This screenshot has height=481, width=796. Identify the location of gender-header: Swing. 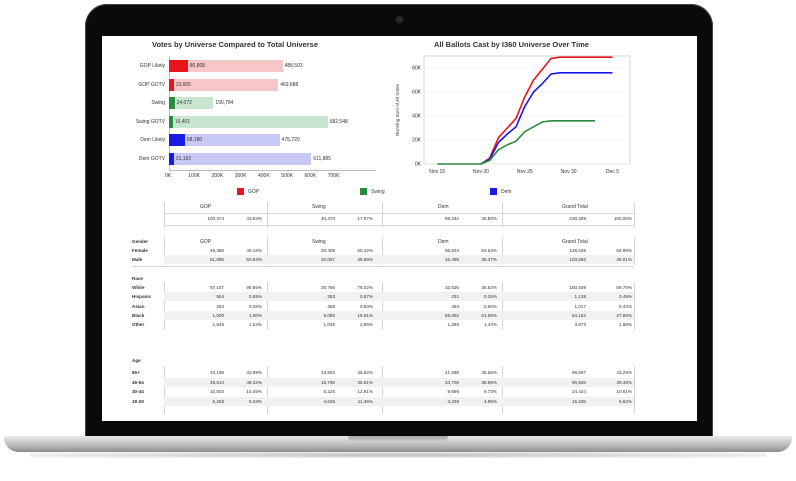
(319, 242).